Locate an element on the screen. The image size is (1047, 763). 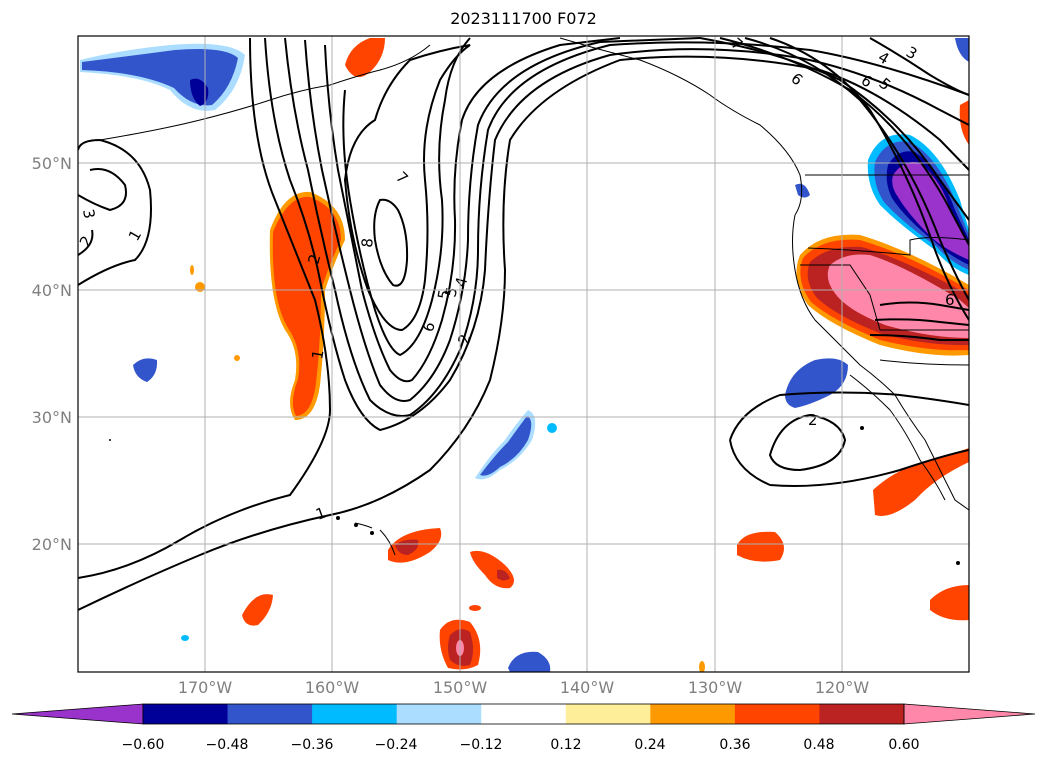
lat-label: 40°N is located at coordinates (52, 290).